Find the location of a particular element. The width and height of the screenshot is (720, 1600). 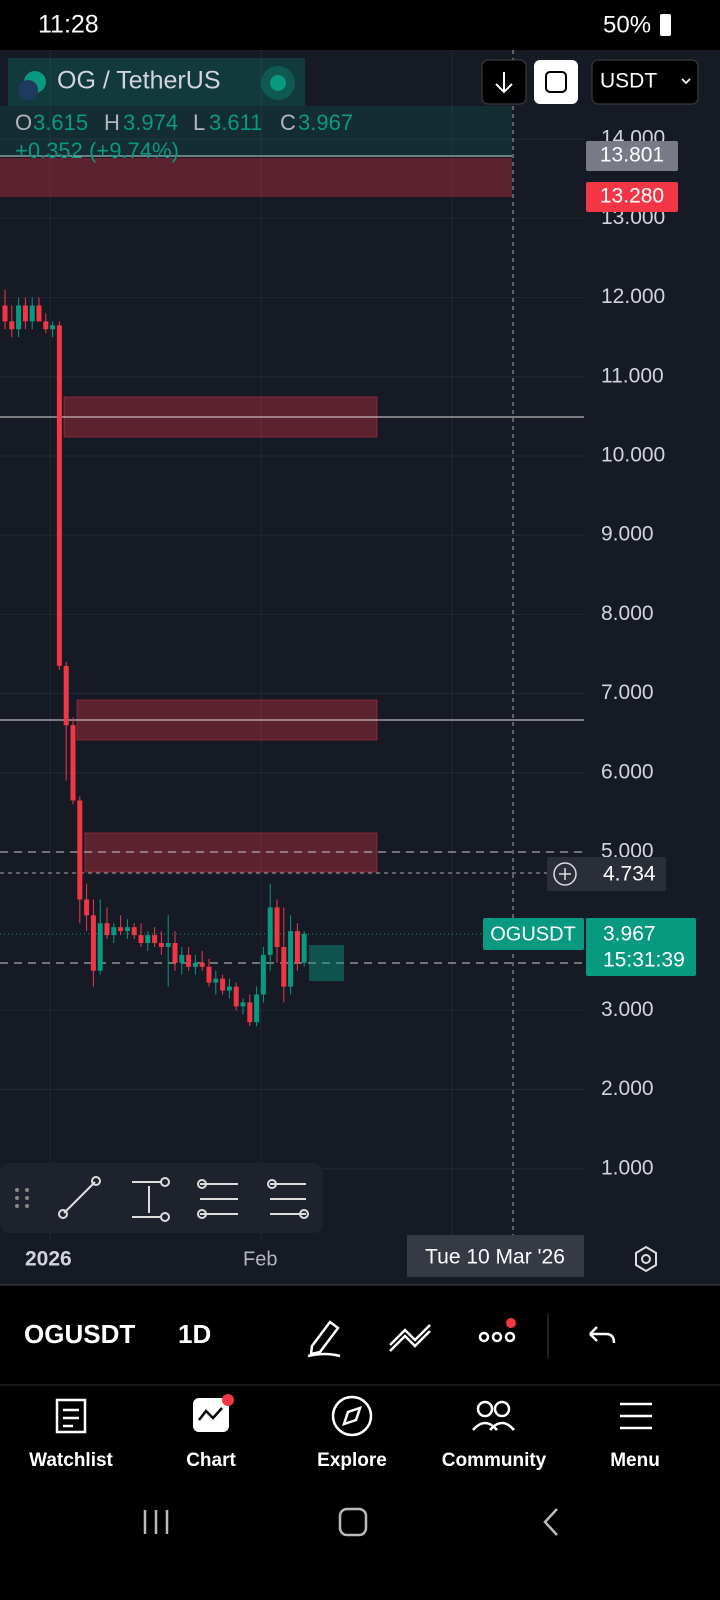

y-tick-label: 9.000 is located at coordinates (627, 534).